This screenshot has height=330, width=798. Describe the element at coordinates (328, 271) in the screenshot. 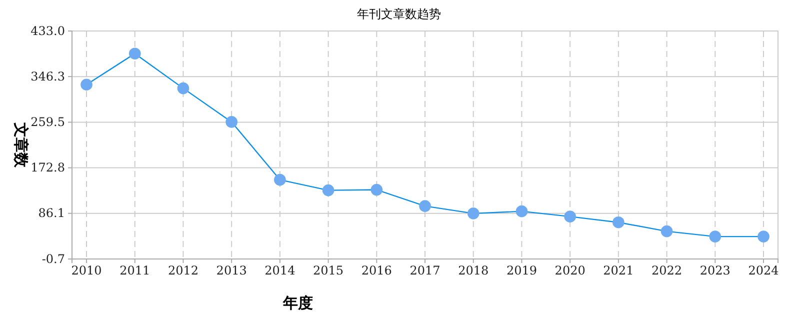

I see `x-tick-label: 2015` at that location.